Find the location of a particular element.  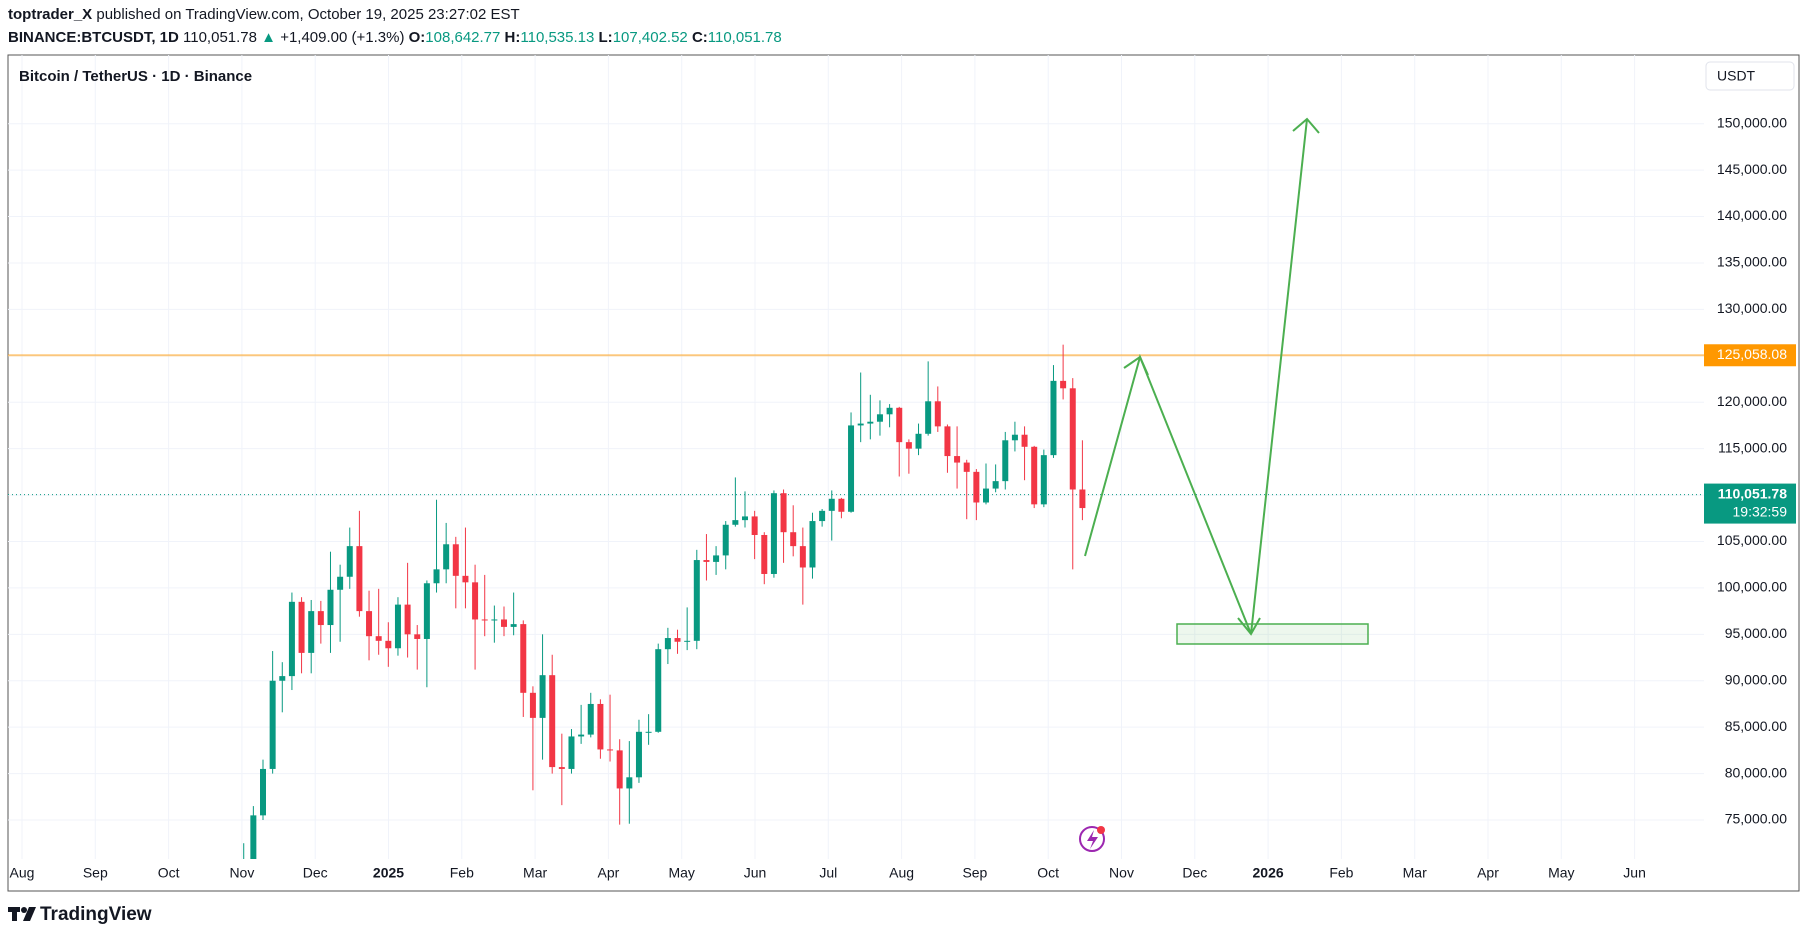

countdown: 19:32:59 is located at coordinates (1760, 511).